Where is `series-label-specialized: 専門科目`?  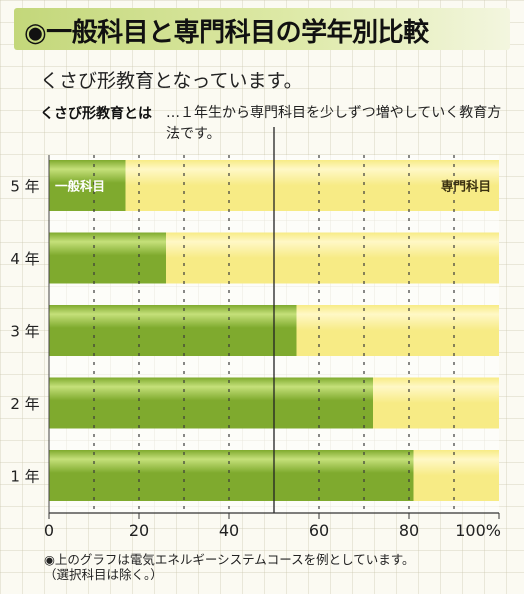
series-label-specialized: 専門科目 is located at coordinates (466, 186).